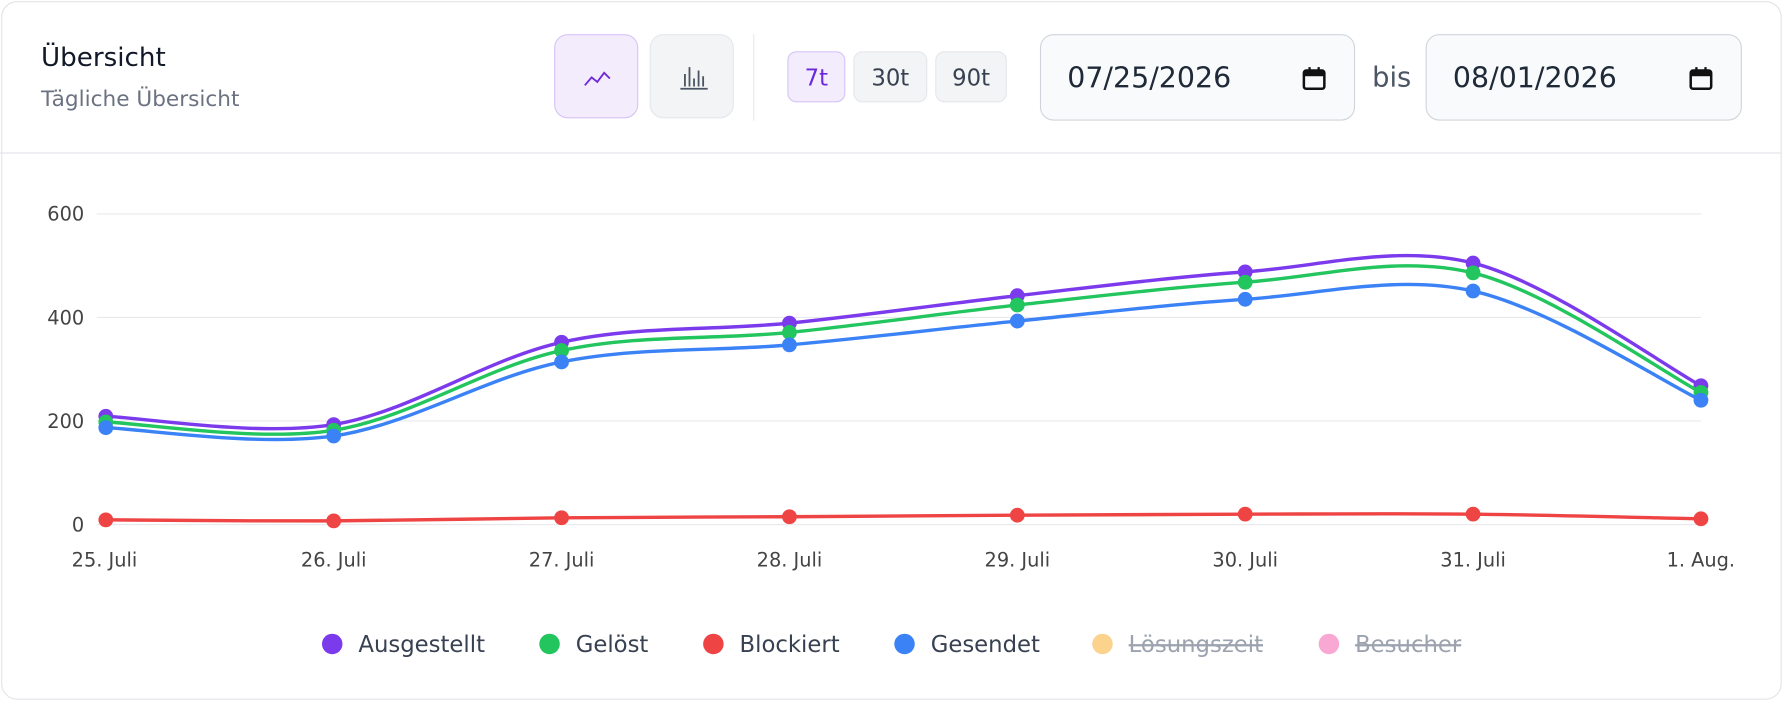 Image resolution: width=1784 pixels, height=702 pixels. I want to click on legend-item: Lösungszeit, so click(1177, 645).